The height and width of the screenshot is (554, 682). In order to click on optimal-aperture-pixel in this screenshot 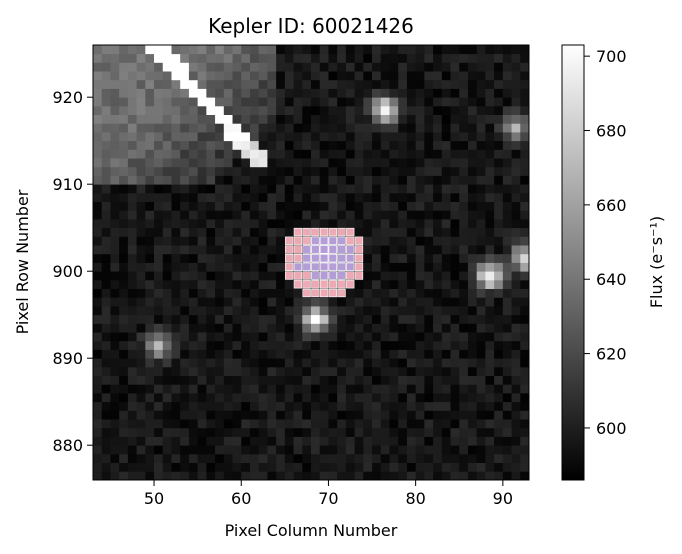, I will do `click(324, 275)`.